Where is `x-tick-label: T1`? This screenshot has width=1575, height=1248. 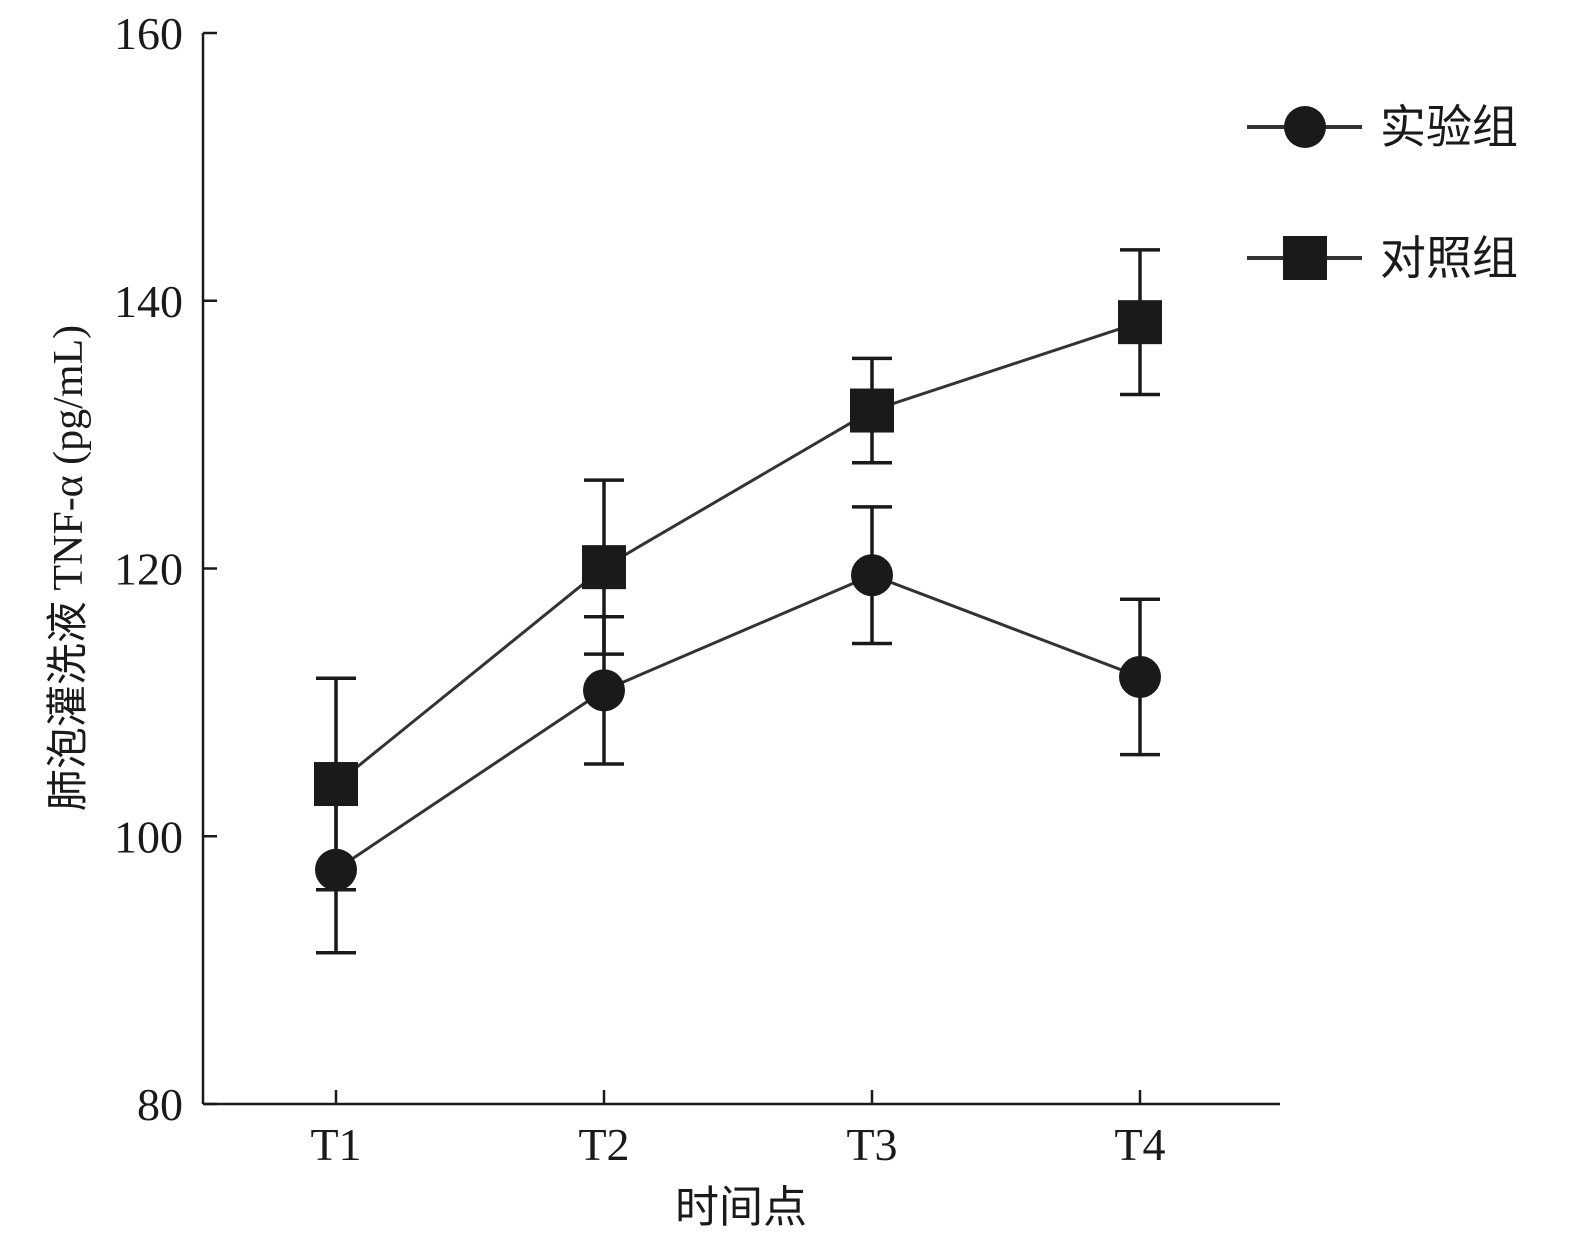
x-tick-label: T1 is located at coordinates (335, 1144).